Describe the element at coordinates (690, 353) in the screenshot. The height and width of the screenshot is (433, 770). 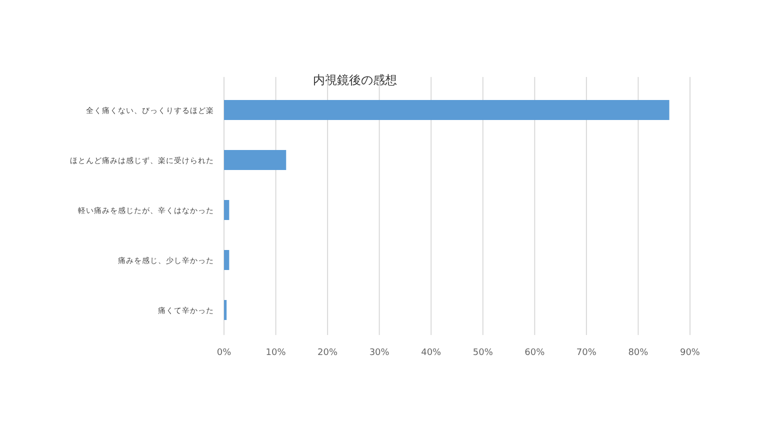
I see `tick-label: 90%` at that location.